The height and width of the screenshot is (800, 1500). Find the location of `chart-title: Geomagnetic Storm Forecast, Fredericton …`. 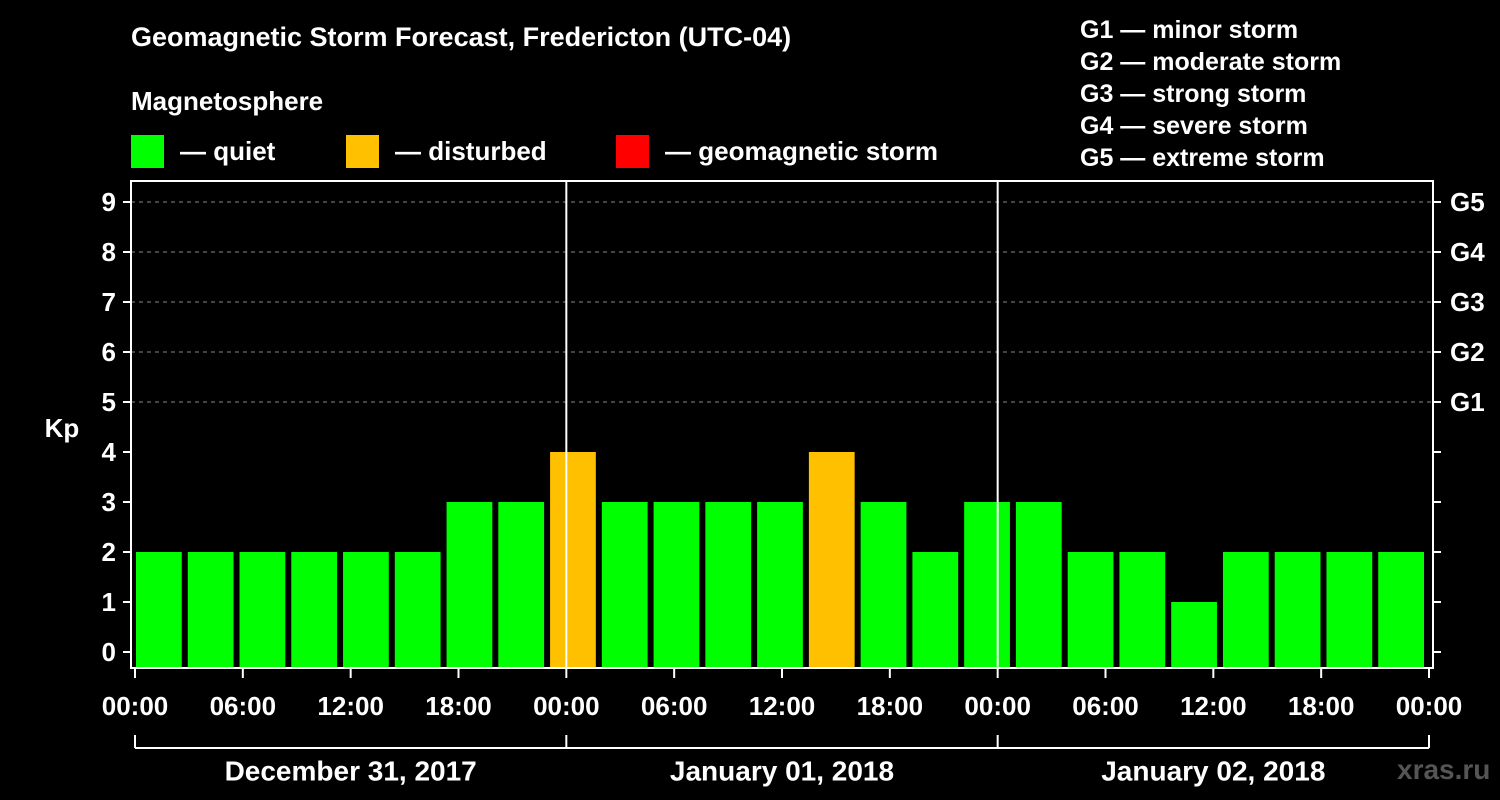

chart-title: Geomagnetic Storm Forecast, Fredericton … is located at coordinates (461, 37).